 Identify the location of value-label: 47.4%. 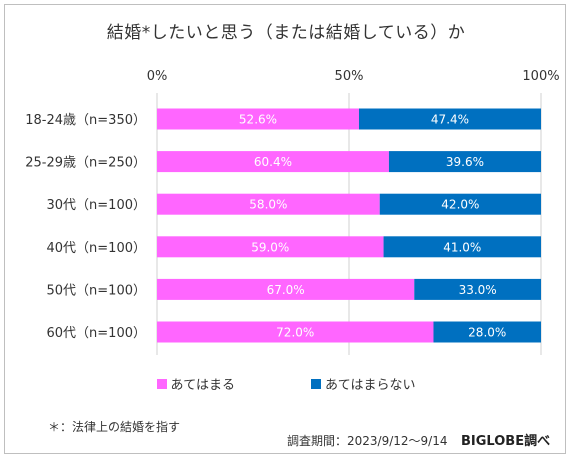
(450, 120).